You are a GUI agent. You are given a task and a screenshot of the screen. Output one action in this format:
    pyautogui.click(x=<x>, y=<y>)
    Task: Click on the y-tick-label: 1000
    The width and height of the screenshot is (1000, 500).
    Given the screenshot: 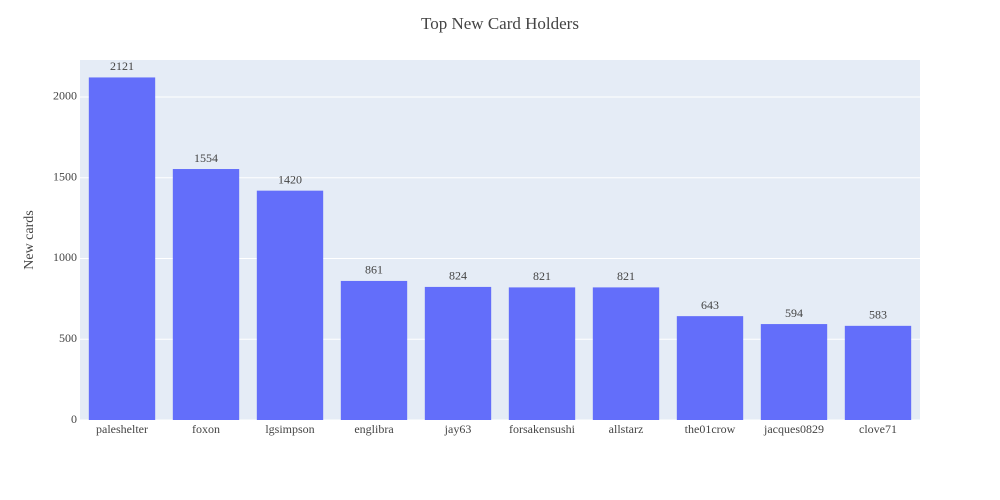 What is the action you would take?
    pyautogui.click(x=65, y=257)
    